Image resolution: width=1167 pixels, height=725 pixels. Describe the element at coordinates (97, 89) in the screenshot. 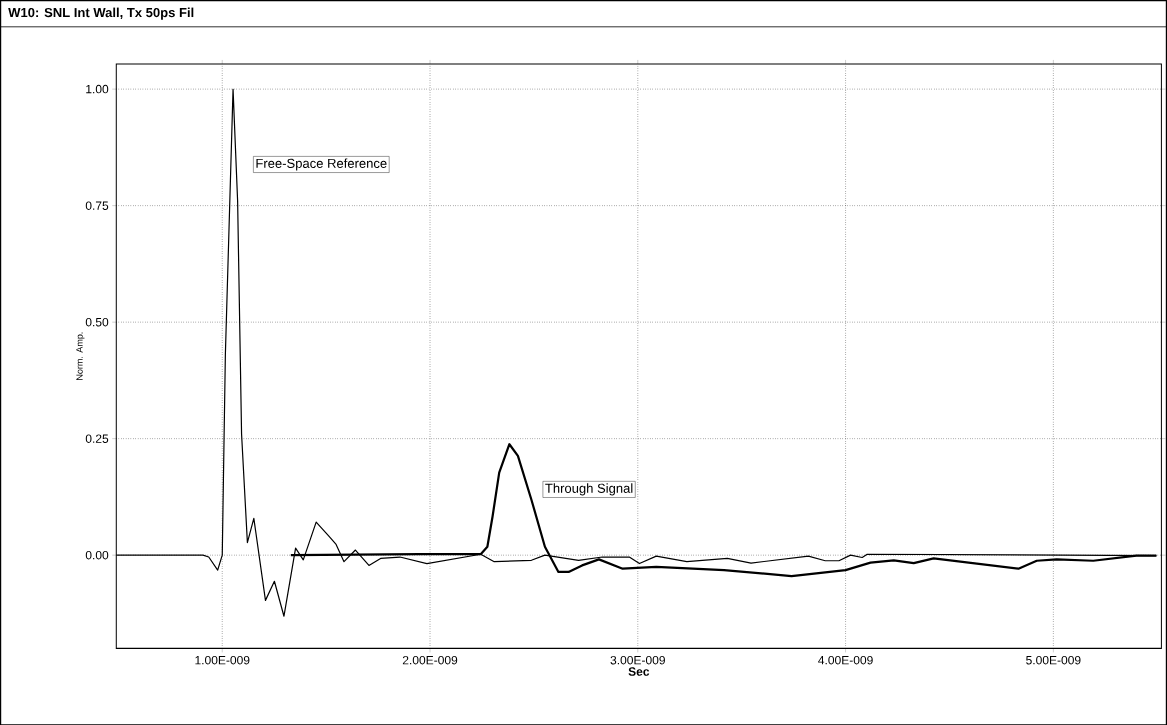

I see `y-tick-label: 1.00` at that location.